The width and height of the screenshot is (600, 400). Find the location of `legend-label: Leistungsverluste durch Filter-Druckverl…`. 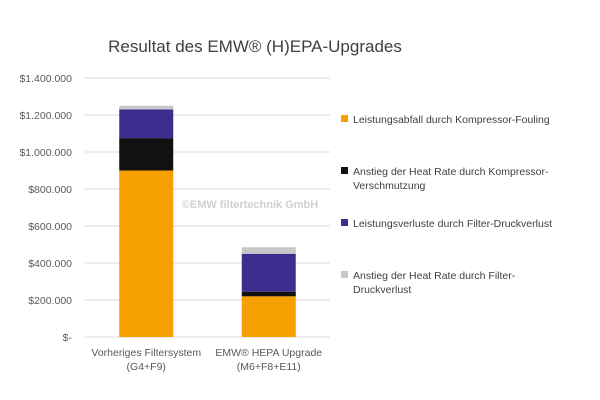

legend-label: Leistungsverluste durch Filter-Druckverl… is located at coordinates (452, 224).